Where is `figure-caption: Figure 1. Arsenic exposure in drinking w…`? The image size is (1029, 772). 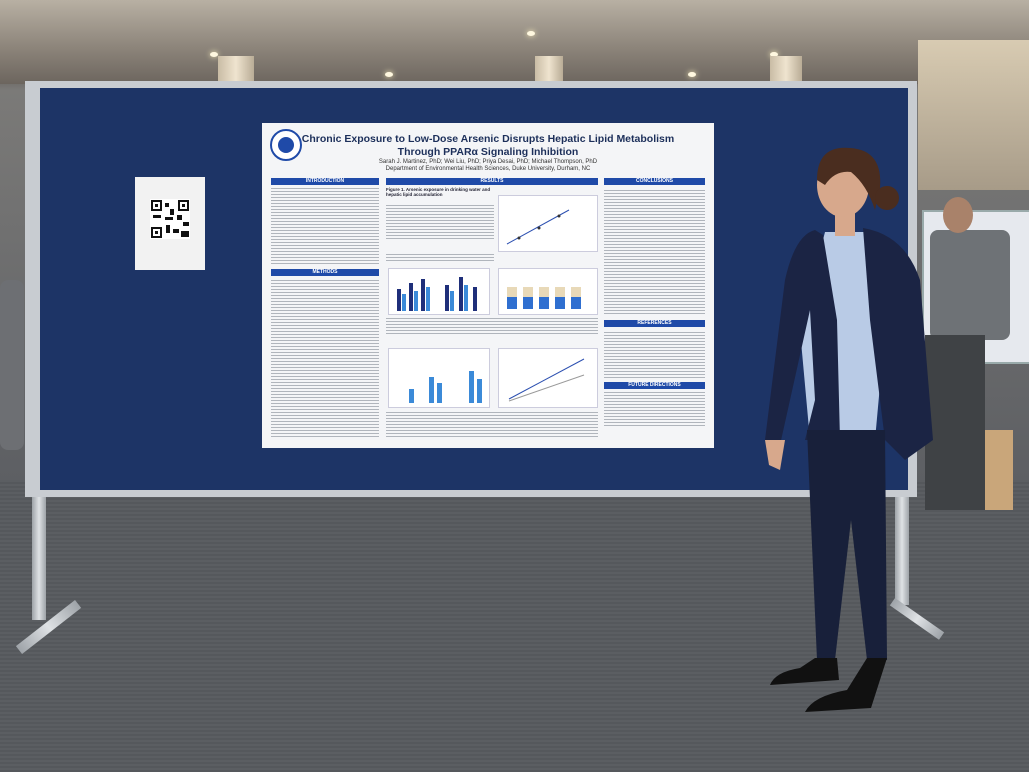 figure-caption: Figure 1. Arsenic exposure in drinking w… is located at coordinates (438, 192).